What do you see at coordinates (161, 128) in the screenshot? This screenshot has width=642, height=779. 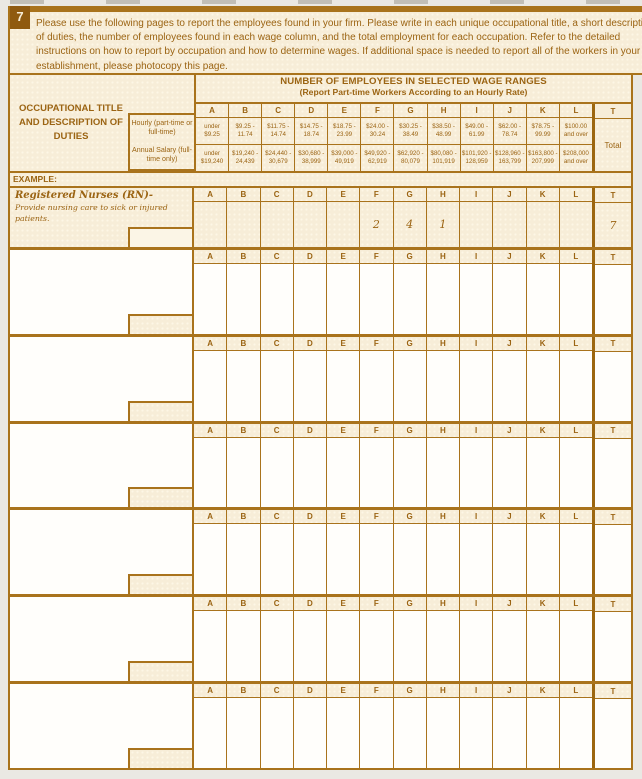 I see `hourly-rate-label: Hourly (part-time or full-time)` at bounding box center [161, 128].